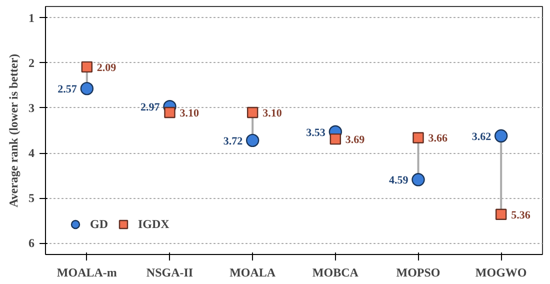 The height and width of the screenshot is (284, 550). I want to click on x-tick-label: NSGA-II, so click(170, 273).